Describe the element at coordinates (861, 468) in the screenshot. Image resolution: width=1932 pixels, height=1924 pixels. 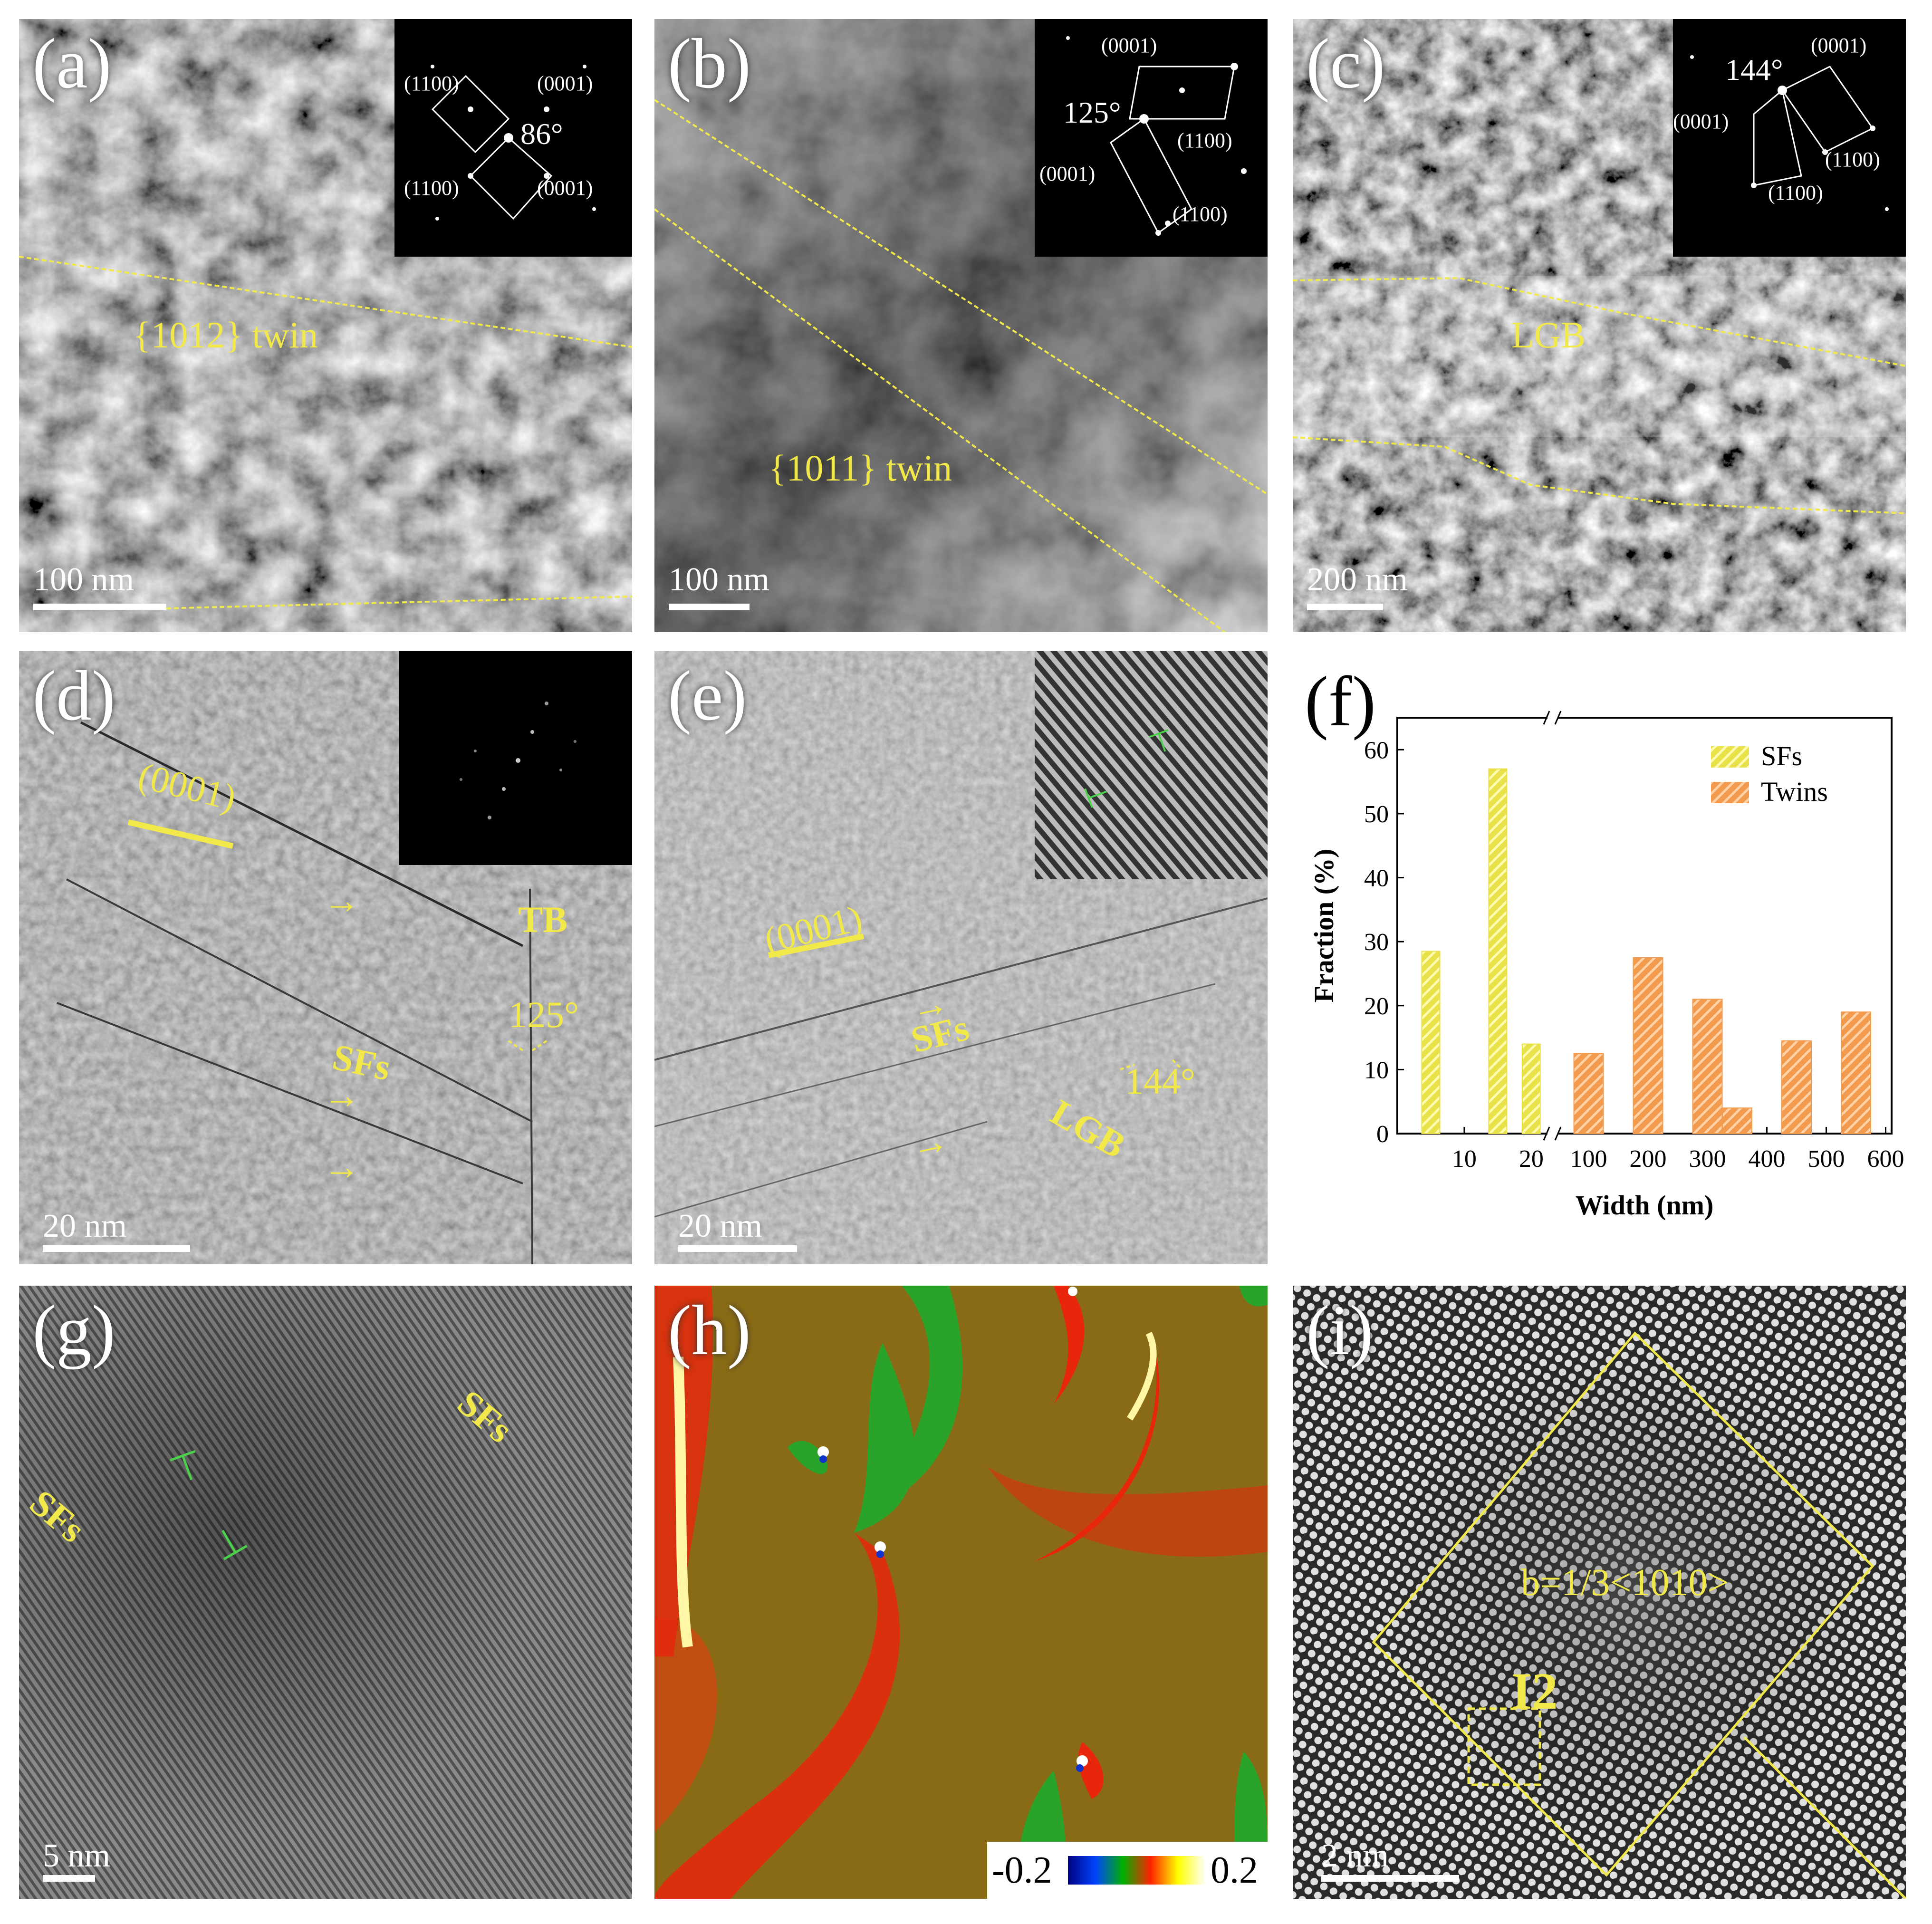
I see `twin-label-b: {1011} twin` at that location.